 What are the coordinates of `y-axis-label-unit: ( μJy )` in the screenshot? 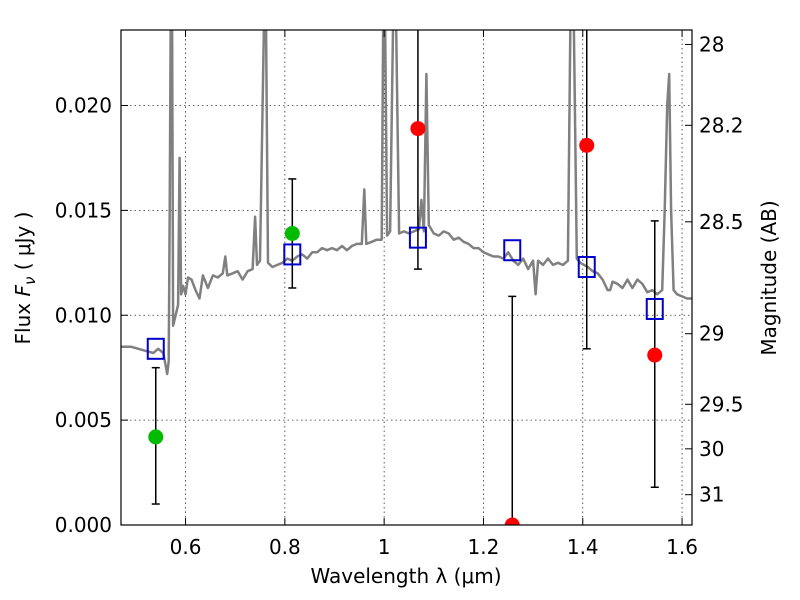 It's located at (23, 244).